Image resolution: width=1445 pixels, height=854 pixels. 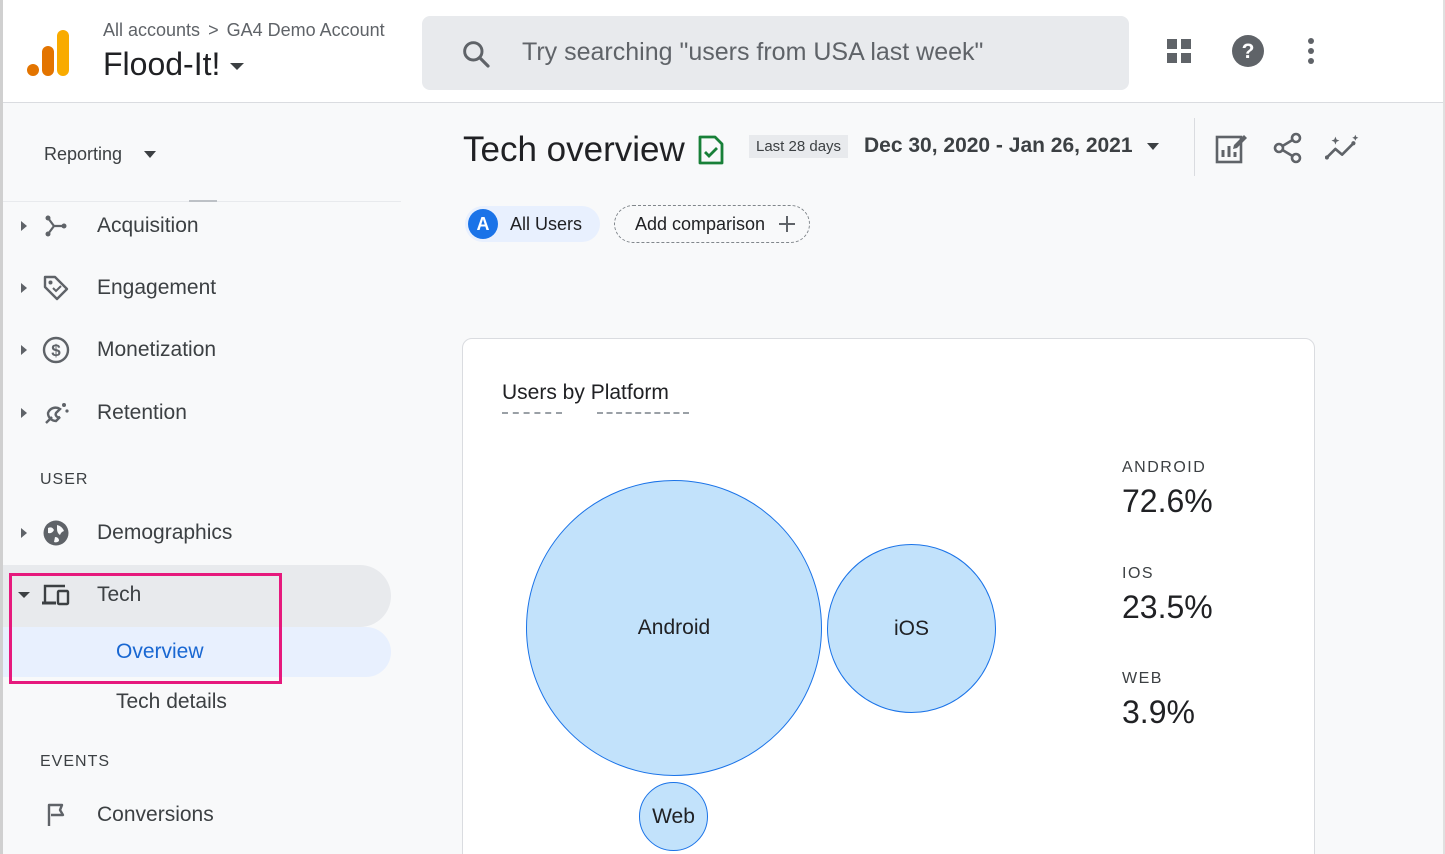 I want to click on stat-web: WEB 3.9%, so click(x=1158, y=700).